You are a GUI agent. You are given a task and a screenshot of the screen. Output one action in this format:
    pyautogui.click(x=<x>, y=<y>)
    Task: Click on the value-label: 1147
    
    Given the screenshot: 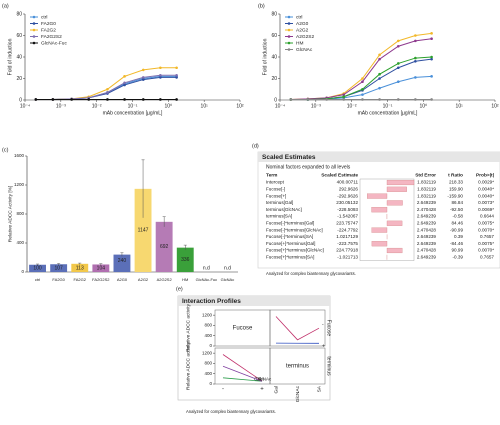 What is the action you would take?
    pyautogui.click(x=143, y=231)
    